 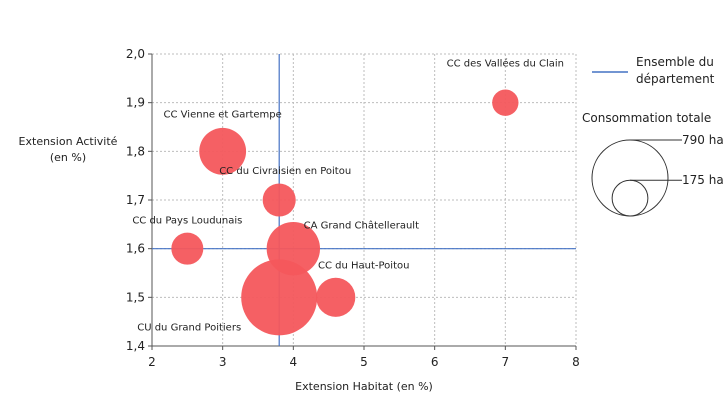 What do you see at coordinates (285, 171) in the screenshot?
I see `bubble-label: CC du Civraisien en Poitou` at bounding box center [285, 171].